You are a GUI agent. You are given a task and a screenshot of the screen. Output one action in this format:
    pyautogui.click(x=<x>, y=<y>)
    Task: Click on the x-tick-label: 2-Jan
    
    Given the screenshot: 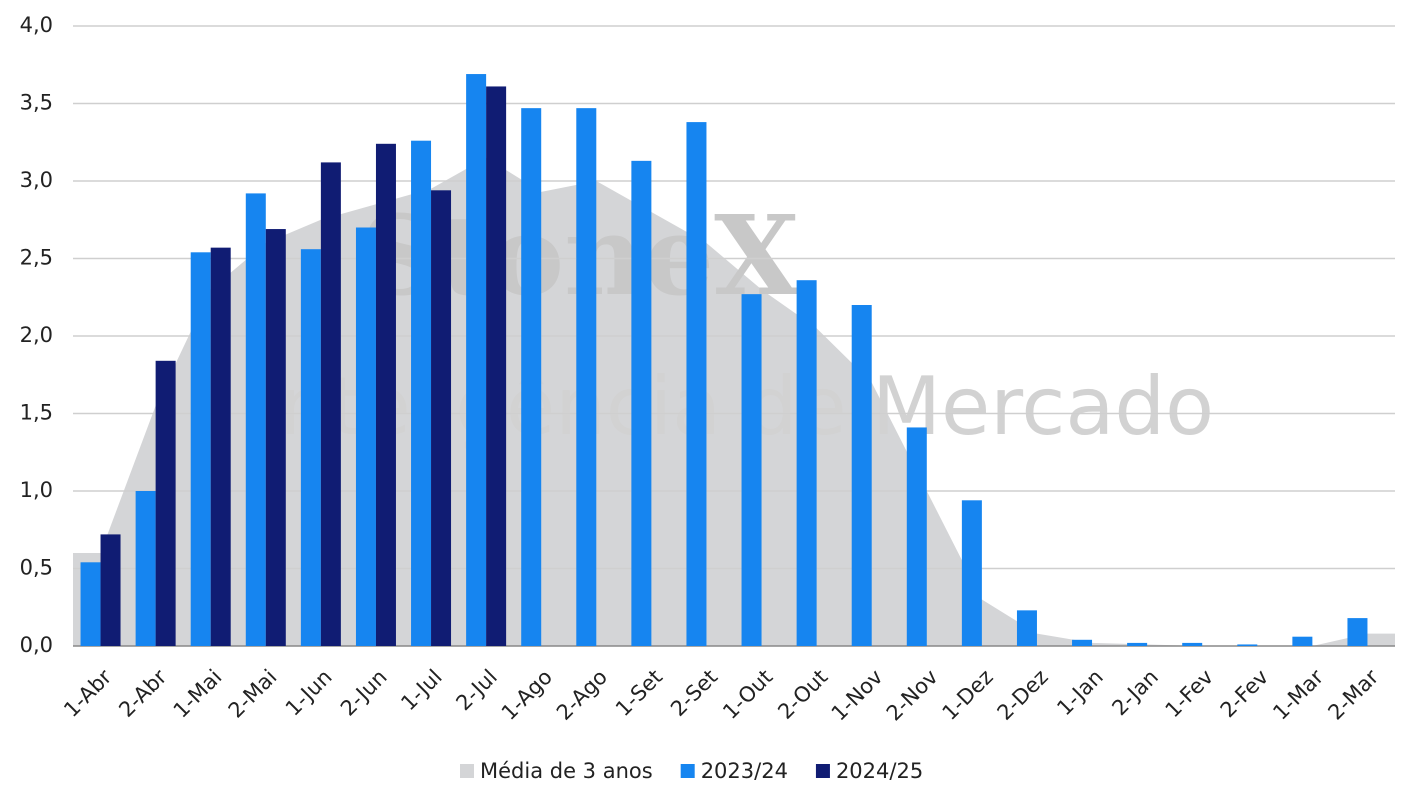 What is the action you would take?
    pyautogui.click(x=1134, y=692)
    